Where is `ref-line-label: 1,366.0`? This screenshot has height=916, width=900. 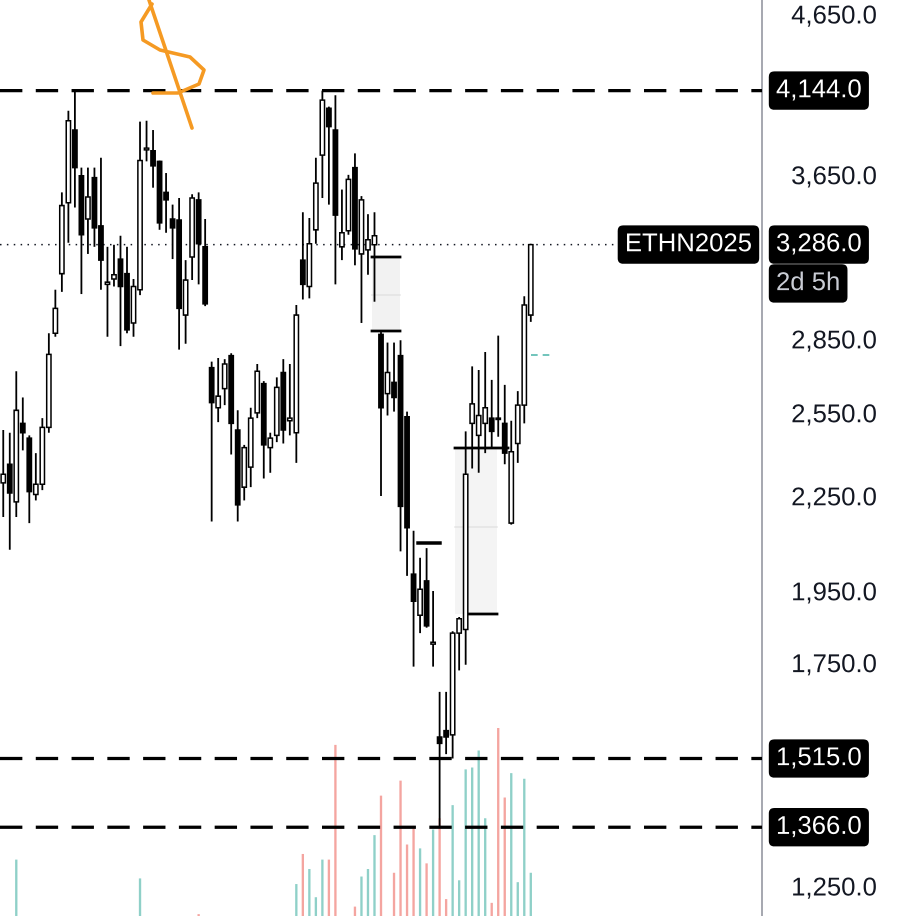
ref-line-label: 1,366.0 is located at coordinates (819, 827).